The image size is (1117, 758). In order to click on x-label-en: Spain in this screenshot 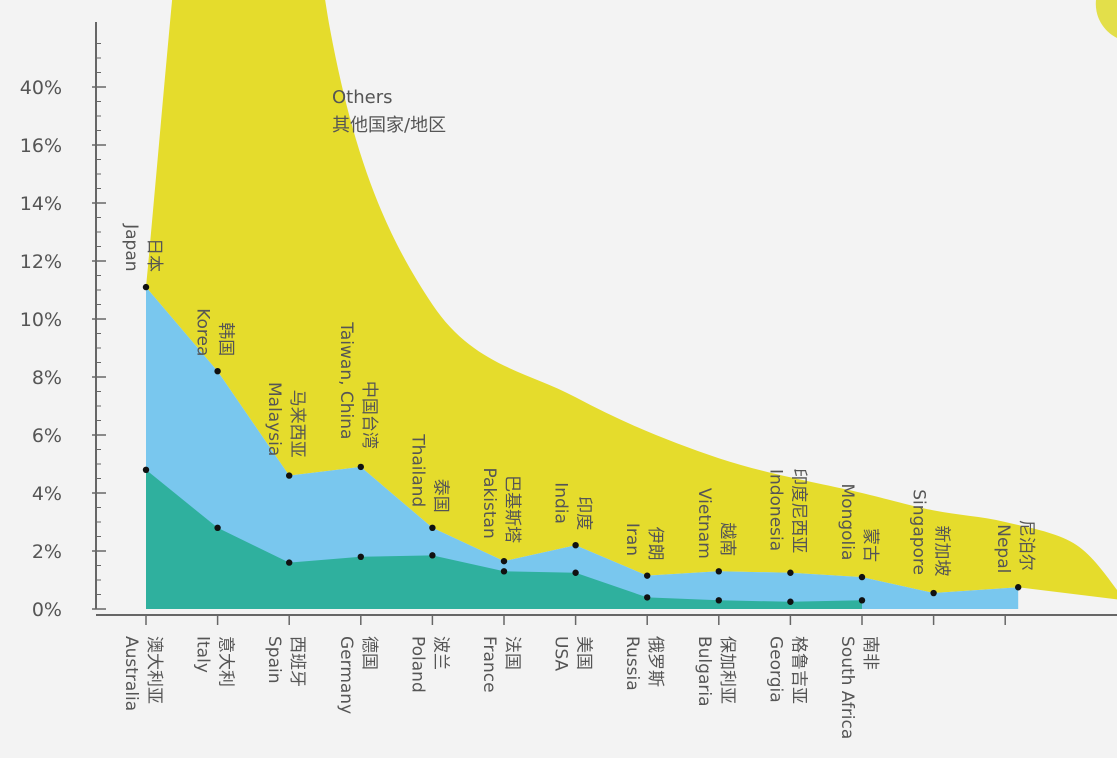, I will do `click(274, 660)`.